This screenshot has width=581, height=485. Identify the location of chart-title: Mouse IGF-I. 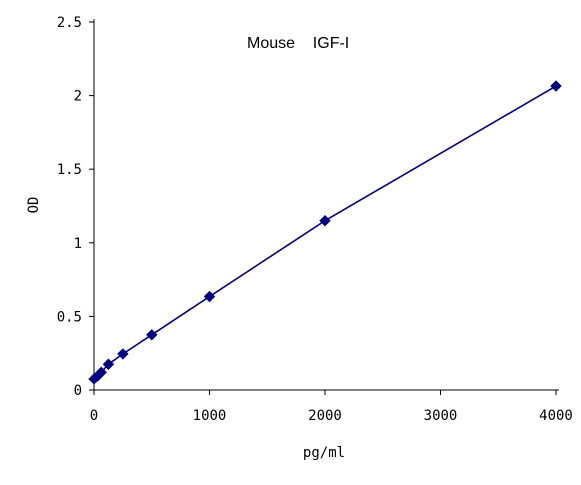
(298, 43).